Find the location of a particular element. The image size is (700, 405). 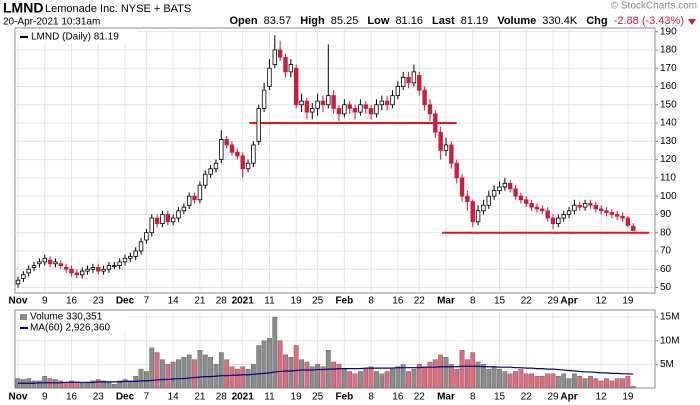

y-tick-label: 180 is located at coordinates (668, 50).